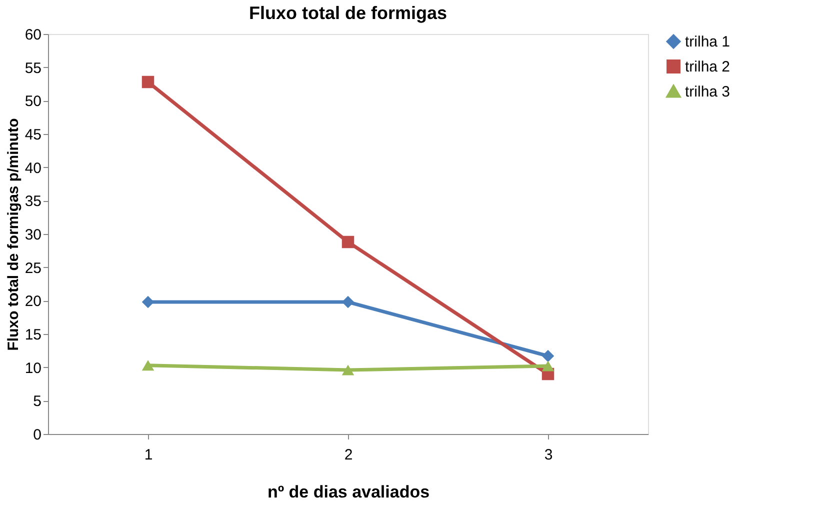  Describe the element at coordinates (348, 492) in the screenshot. I see `x-axis-title: nº de dias avaliados` at that location.